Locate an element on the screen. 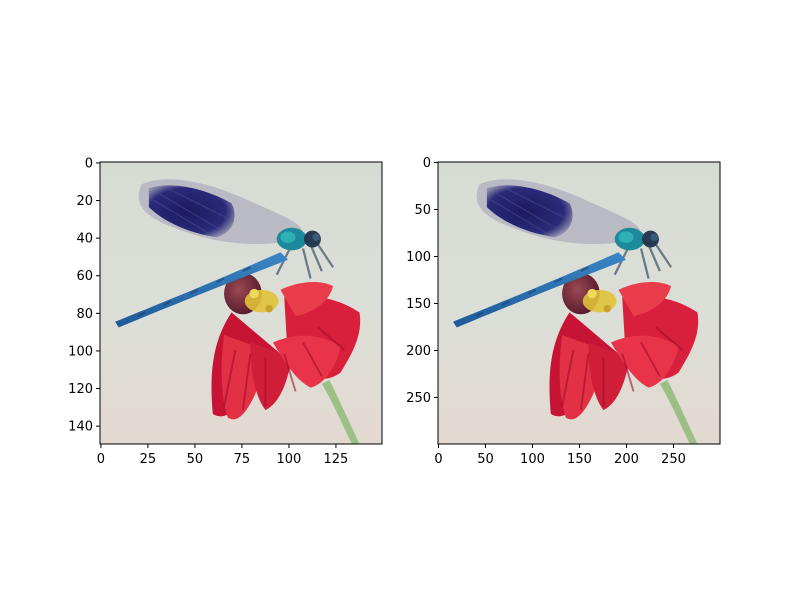  y-tick-label: 200 is located at coordinates (418, 351).